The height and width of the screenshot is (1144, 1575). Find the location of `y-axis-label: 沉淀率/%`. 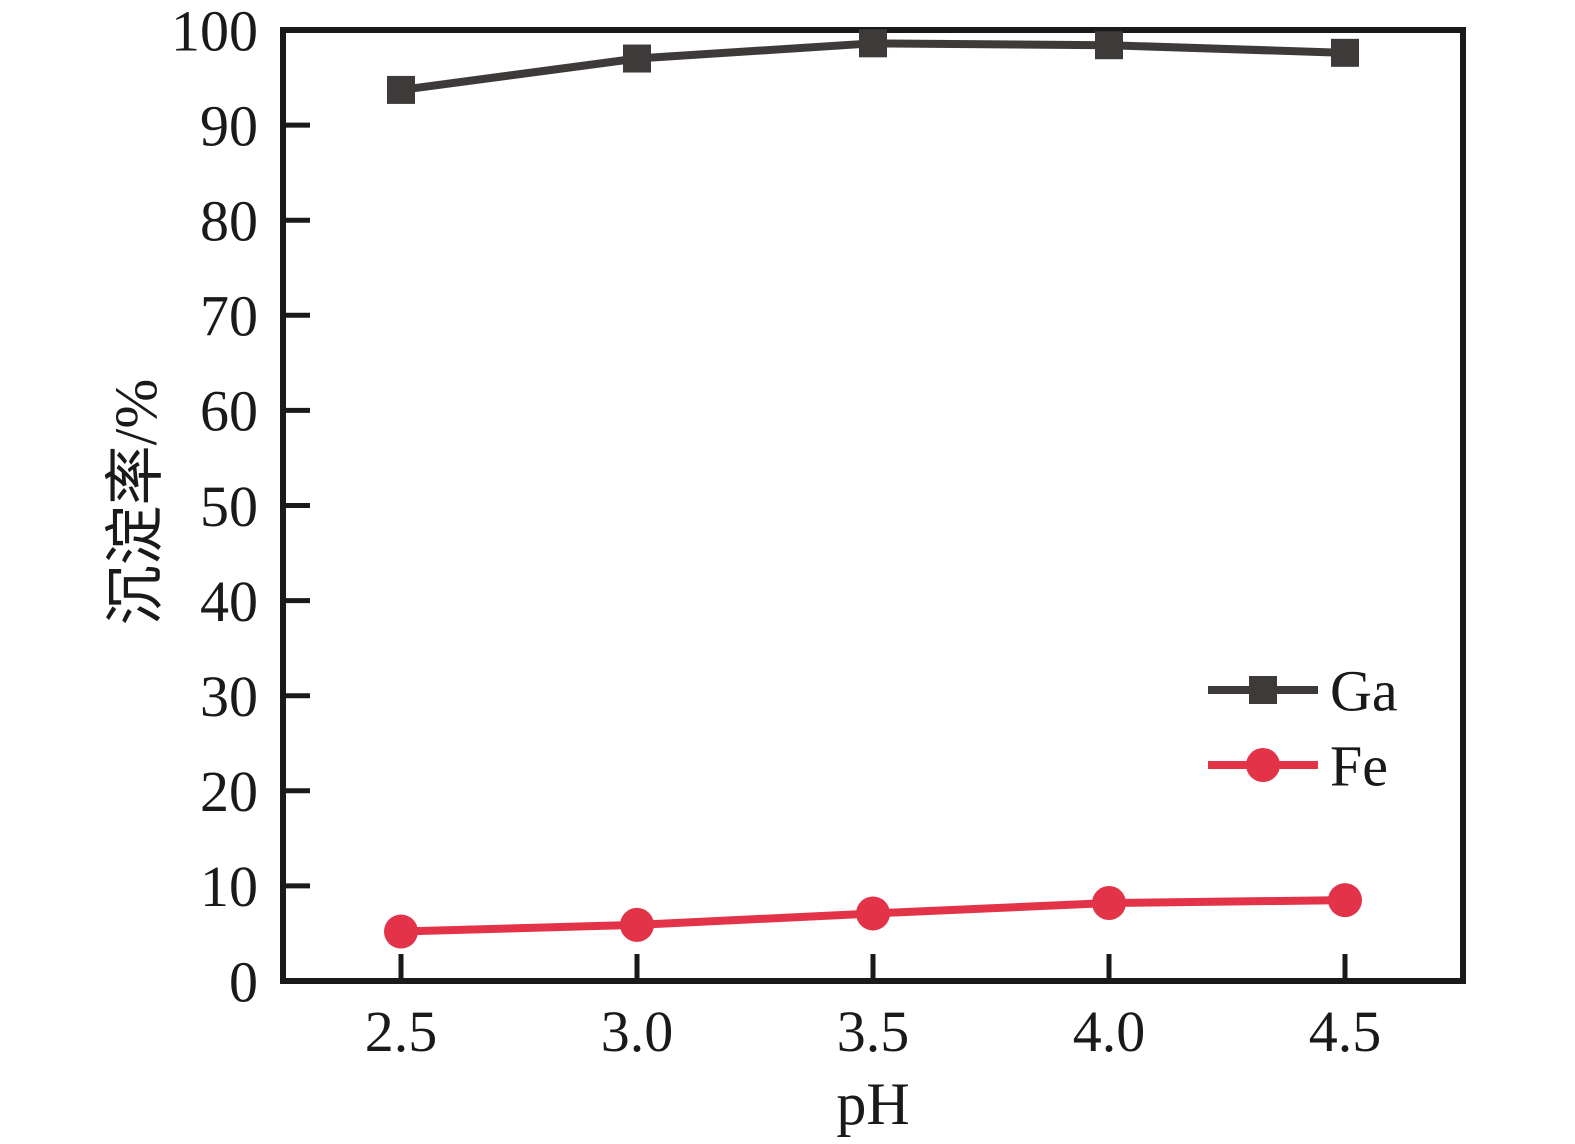

y-axis-label: 沉淀率/% is located at coordinates (136, 502).